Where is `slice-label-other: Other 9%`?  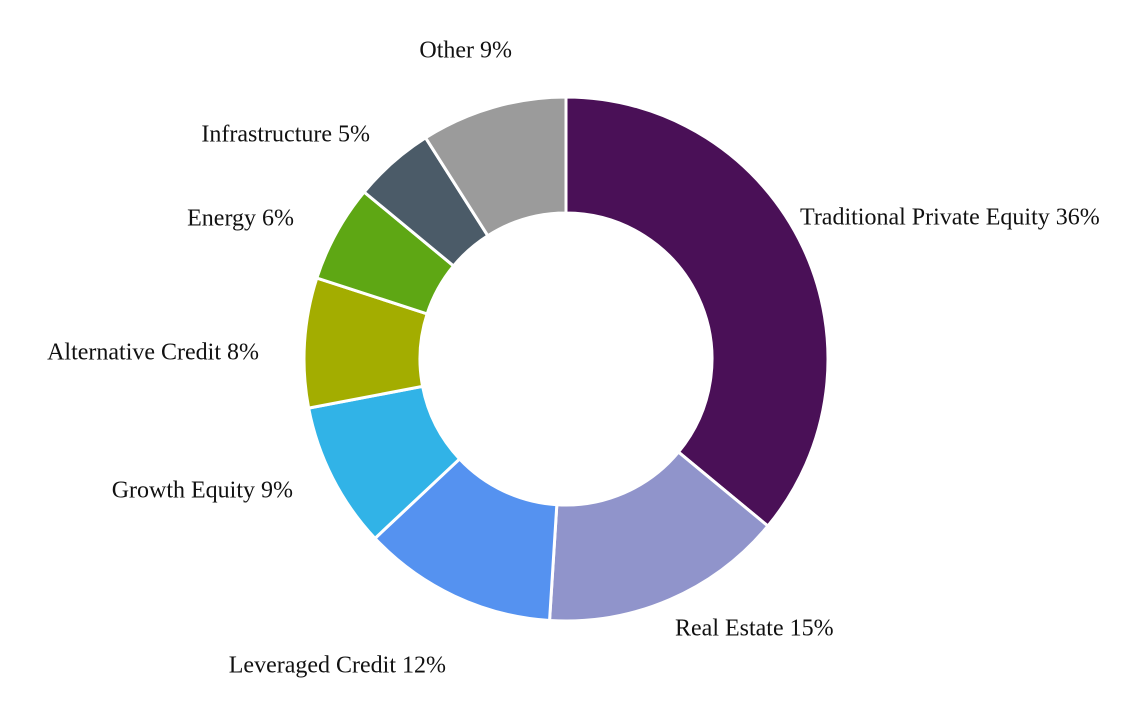
slice-label-other: Other 9% is located at coordinates (465, 51).